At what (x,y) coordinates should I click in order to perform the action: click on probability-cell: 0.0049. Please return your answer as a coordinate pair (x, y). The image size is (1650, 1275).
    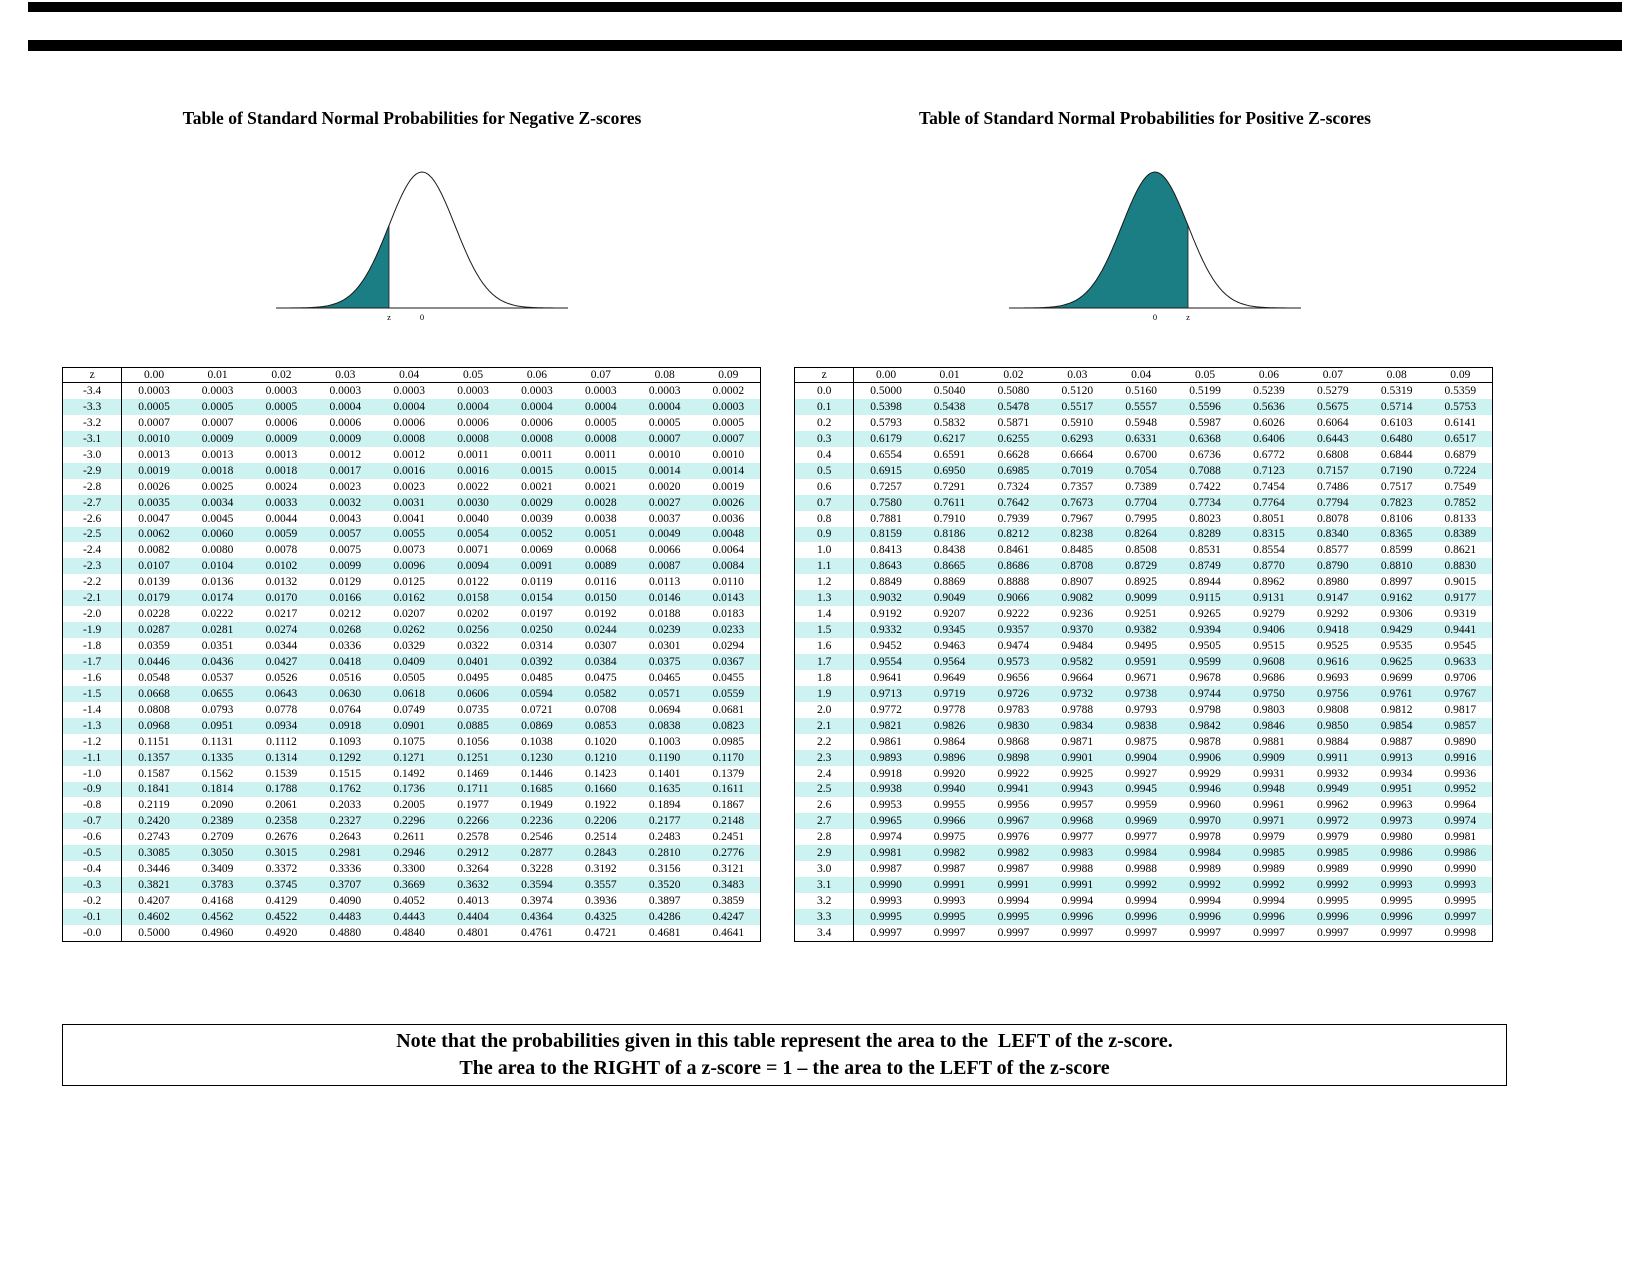
    Looking at the image, I should click on (664, 534).